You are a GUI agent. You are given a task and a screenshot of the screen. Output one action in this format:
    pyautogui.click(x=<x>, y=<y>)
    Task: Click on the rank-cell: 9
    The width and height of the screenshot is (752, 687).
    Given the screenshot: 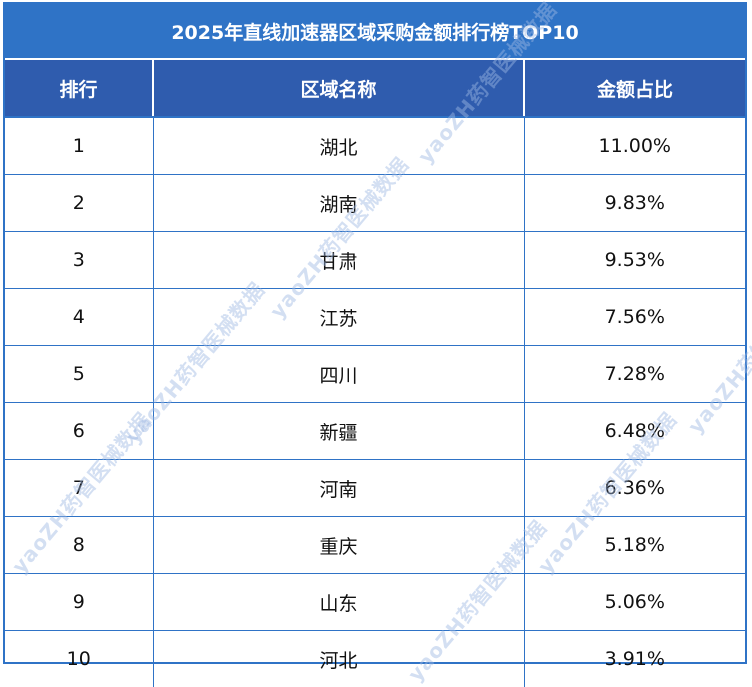 What is the action you would take?
    pyautogui.click(x=79, y=602)
    